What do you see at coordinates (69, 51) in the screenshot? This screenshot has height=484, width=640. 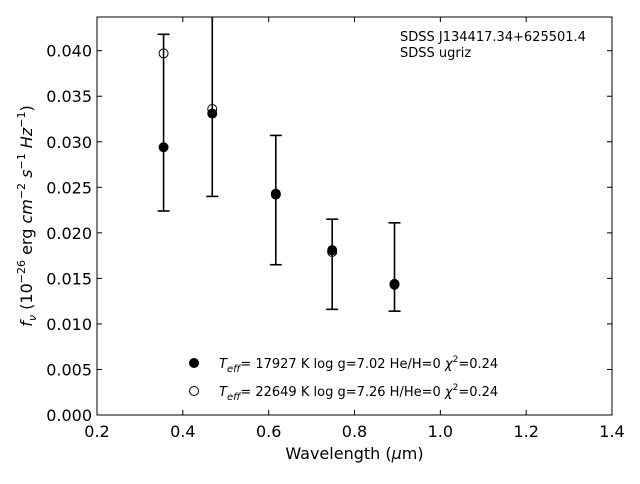 I see `y-tick-label: 0.040` at bounding box center [69, 51].